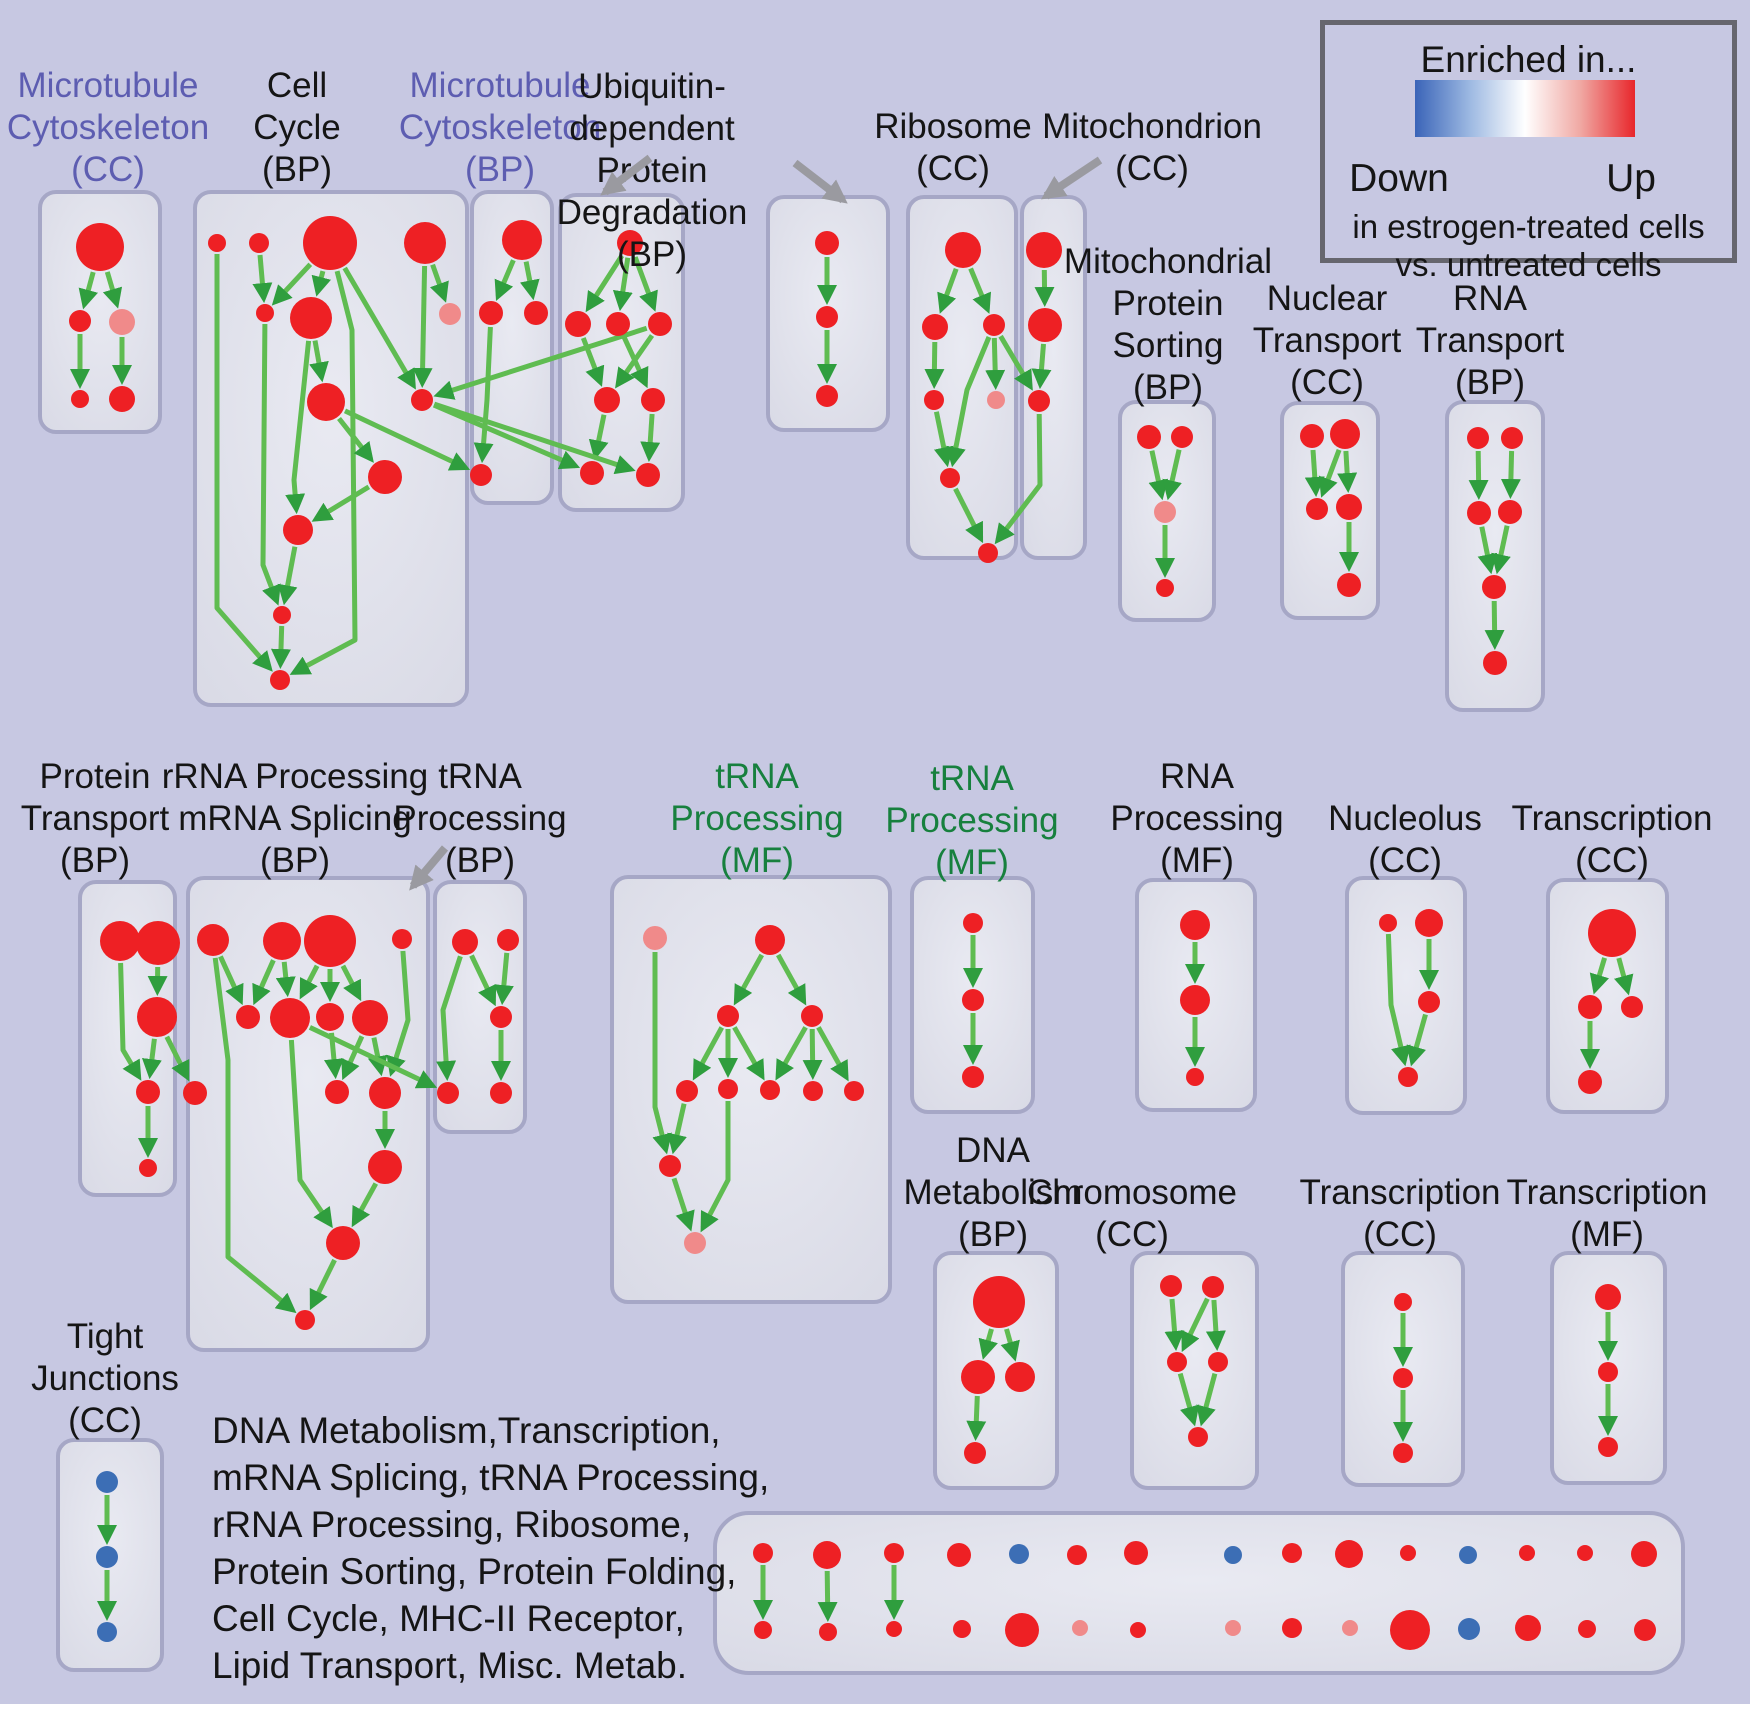 This screenshot has width=1750, height=1715. I want to click on legend-up-label: Up, so click(1631, 178).